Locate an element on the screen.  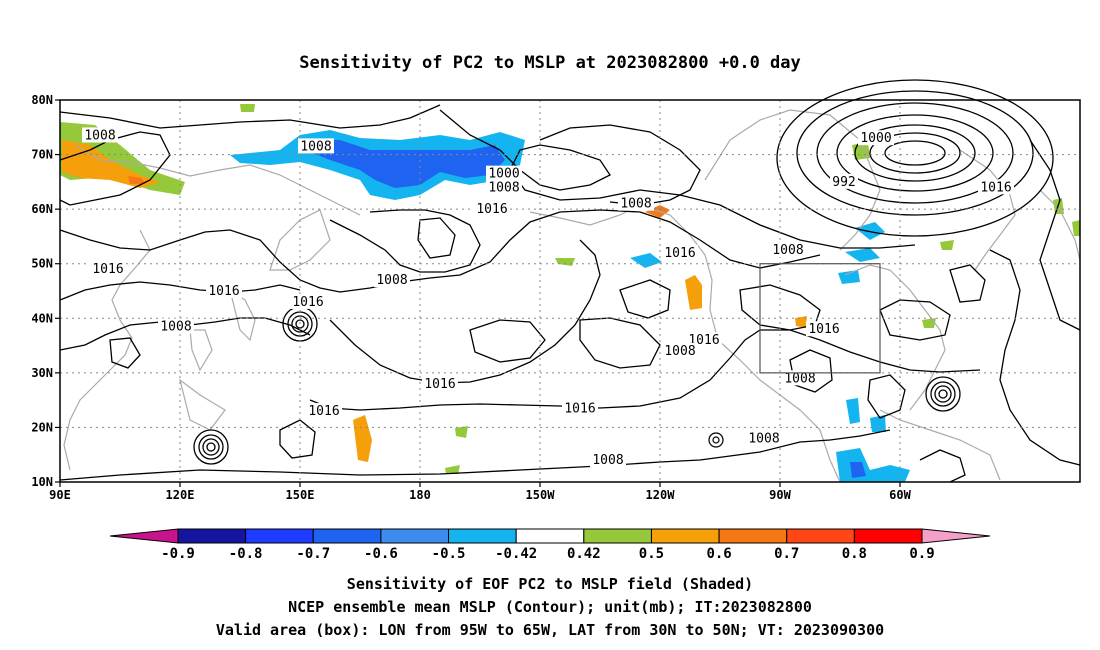
negative-patch-south-core is located at coordinates (858, 470).